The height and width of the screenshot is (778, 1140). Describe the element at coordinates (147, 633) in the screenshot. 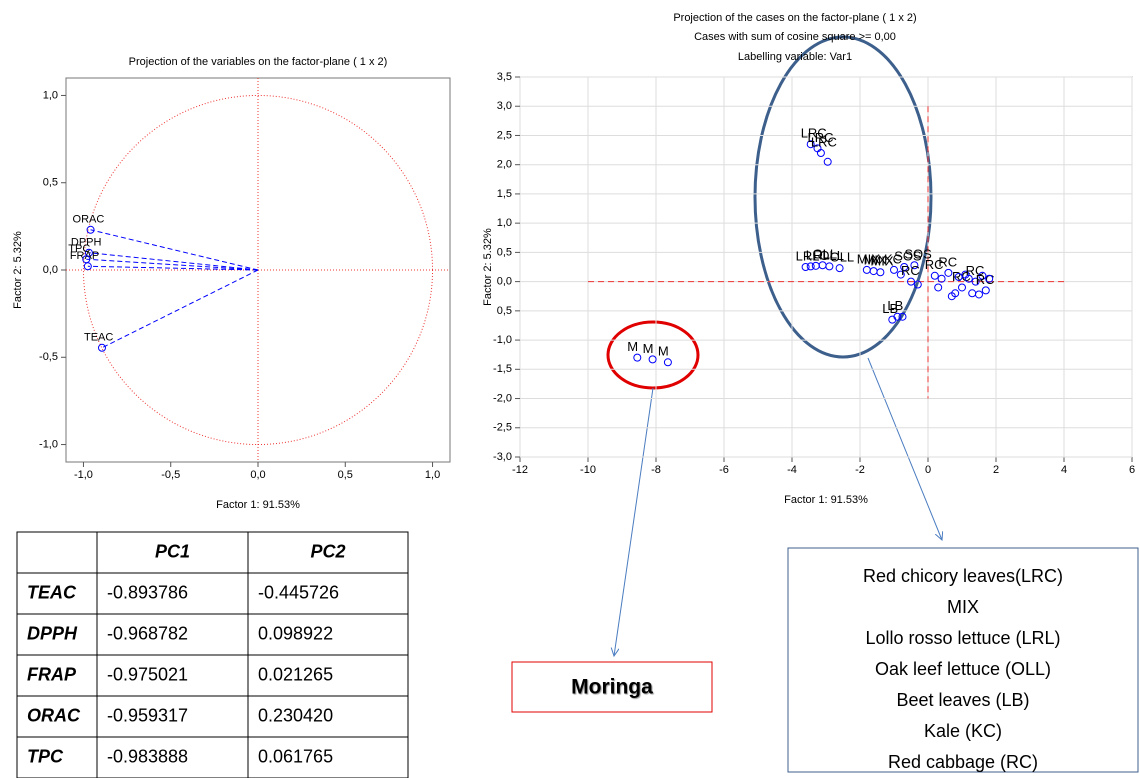

I see `table-cell: -0.968782` at that location.